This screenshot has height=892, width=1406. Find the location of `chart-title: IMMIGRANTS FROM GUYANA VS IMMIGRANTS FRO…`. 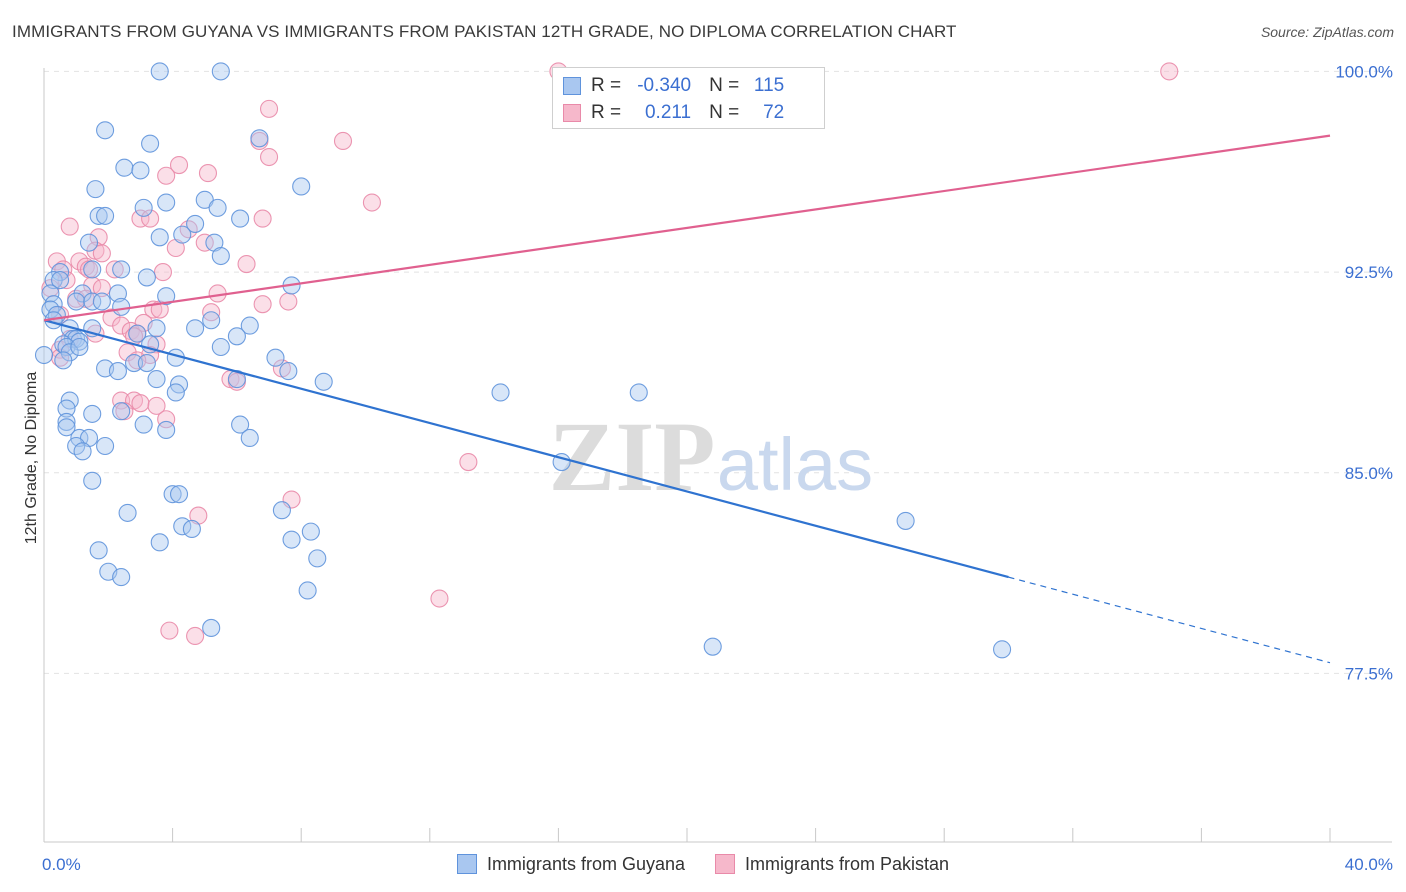

chart-title: IMMIGRANTS FROM GUYANA VS IMMIGRANTS FRO… is located at coordinates (484, 31).